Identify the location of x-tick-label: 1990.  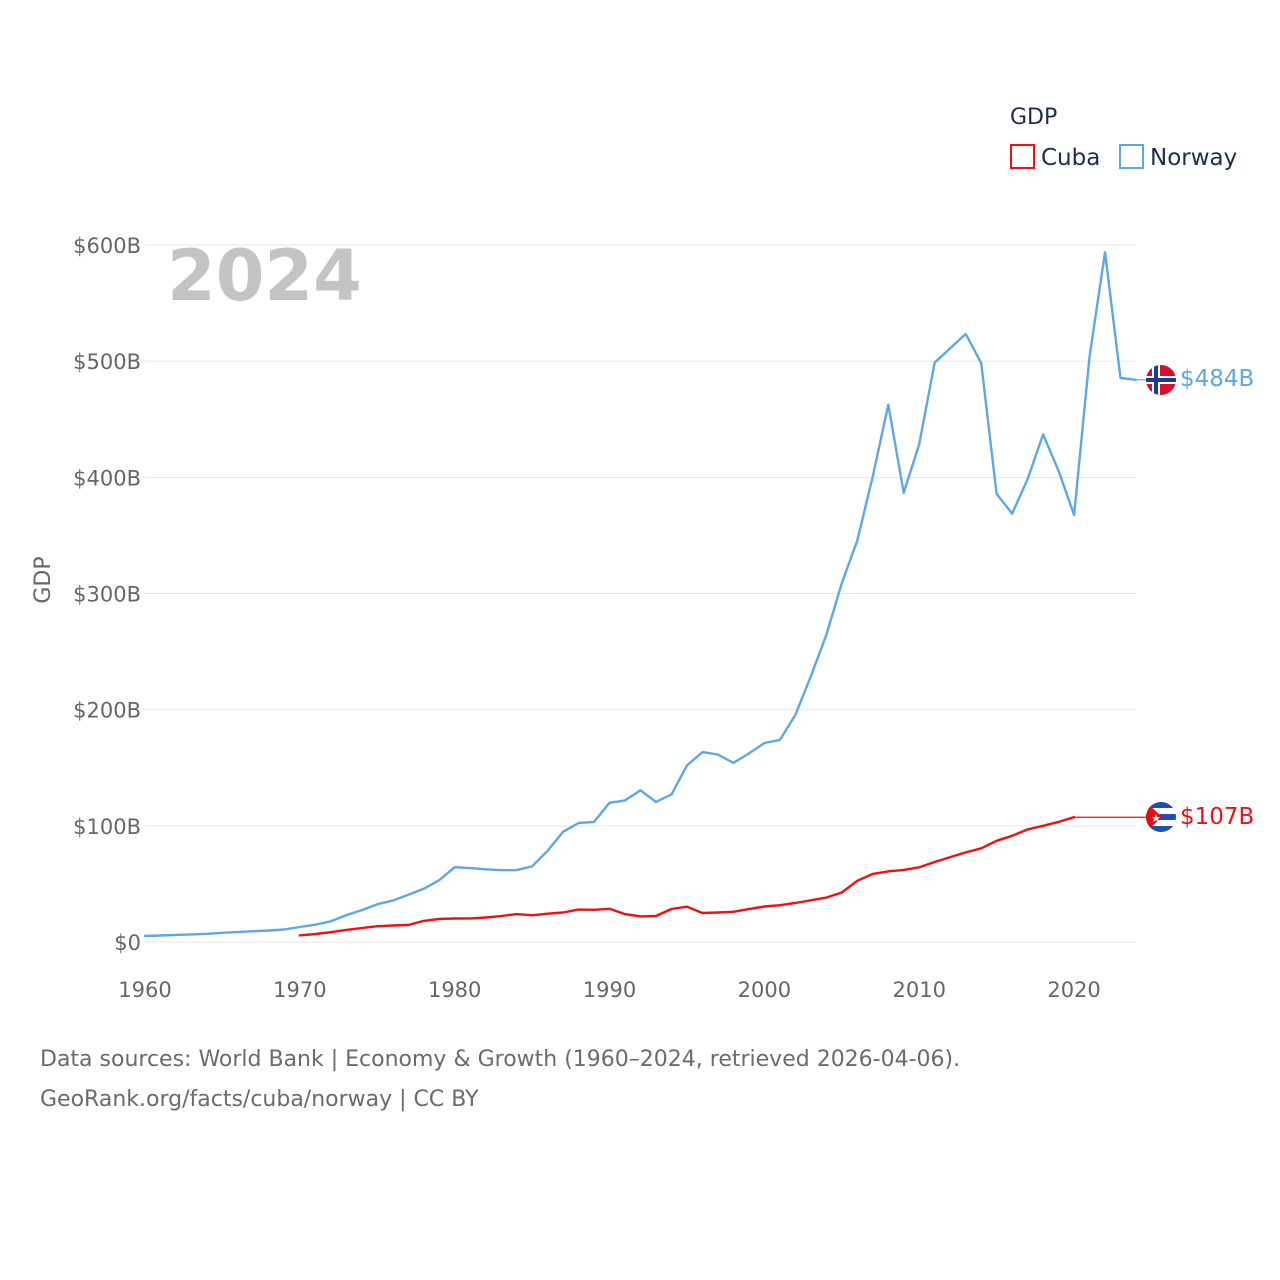
(609, 990).